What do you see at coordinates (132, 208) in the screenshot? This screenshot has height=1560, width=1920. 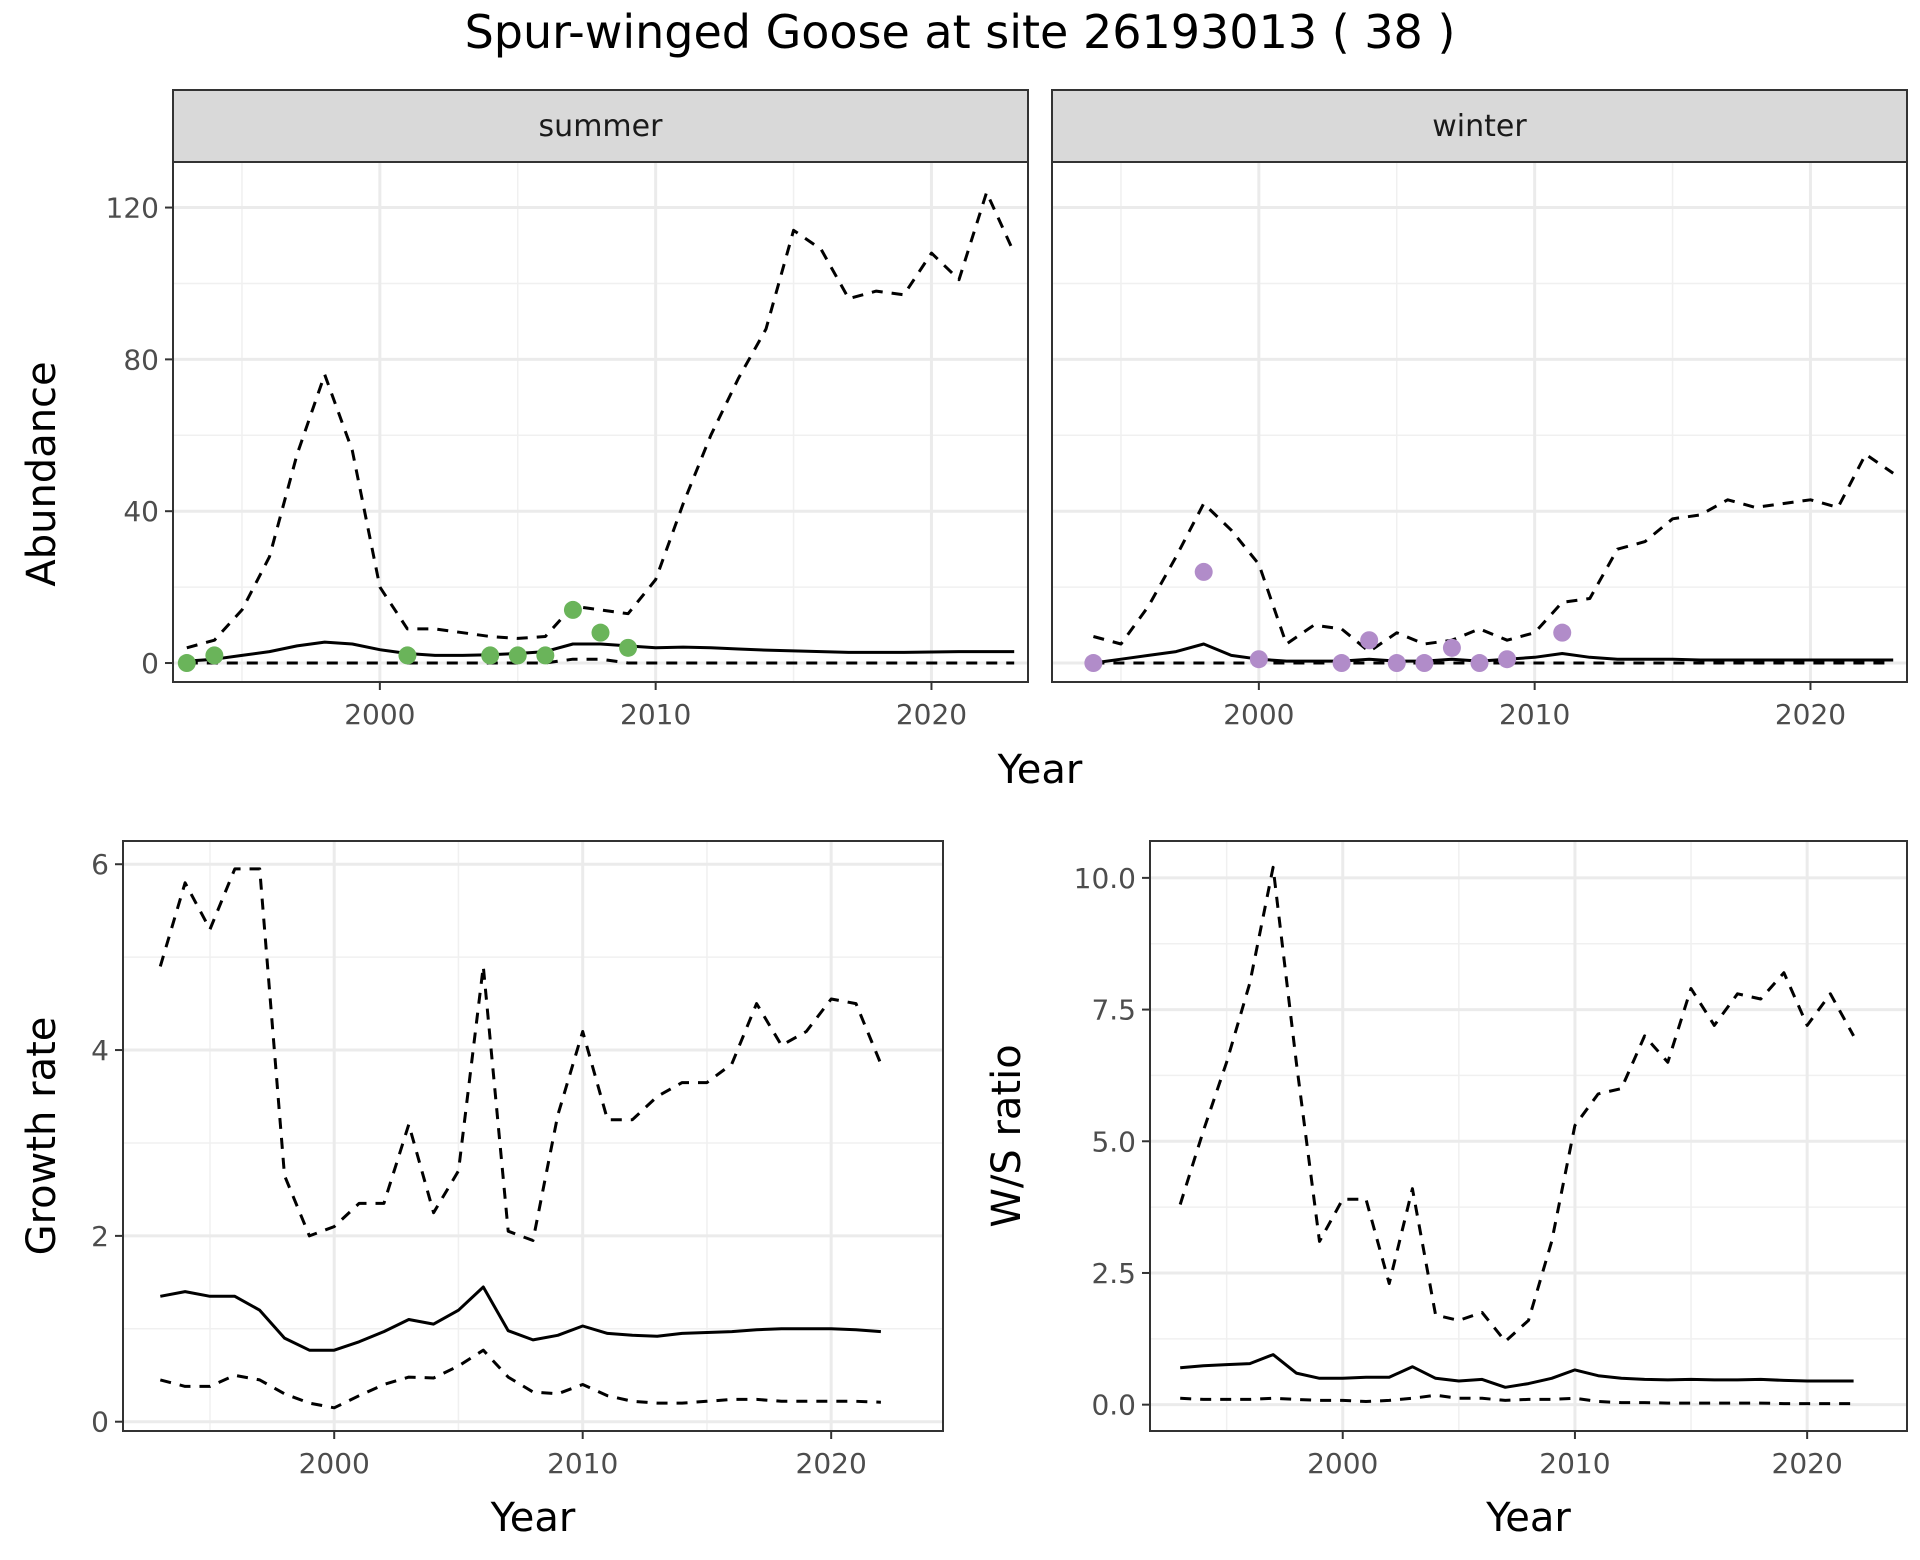 I see `y-tick-label: 120` at bounding box center [132, 208].